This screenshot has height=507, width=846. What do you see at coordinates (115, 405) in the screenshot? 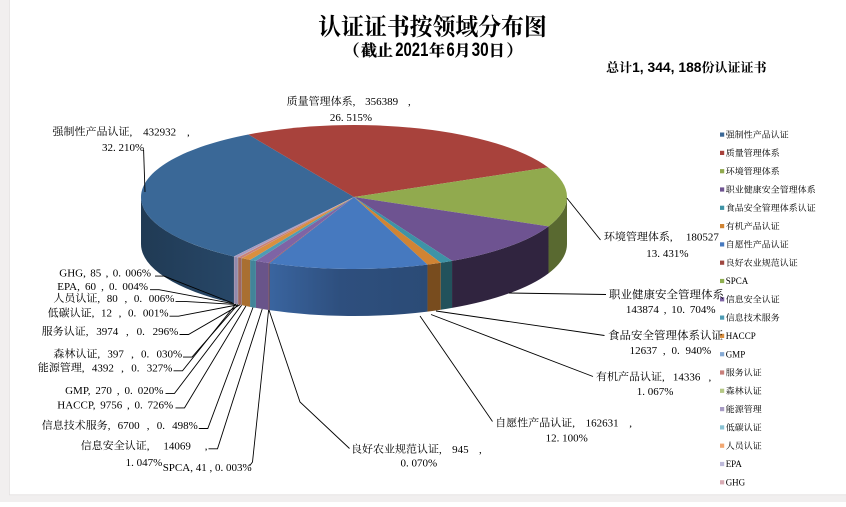
I see `svg-text: HACCP, 9756 , 0. 726%` at bounding box center [115, 405].